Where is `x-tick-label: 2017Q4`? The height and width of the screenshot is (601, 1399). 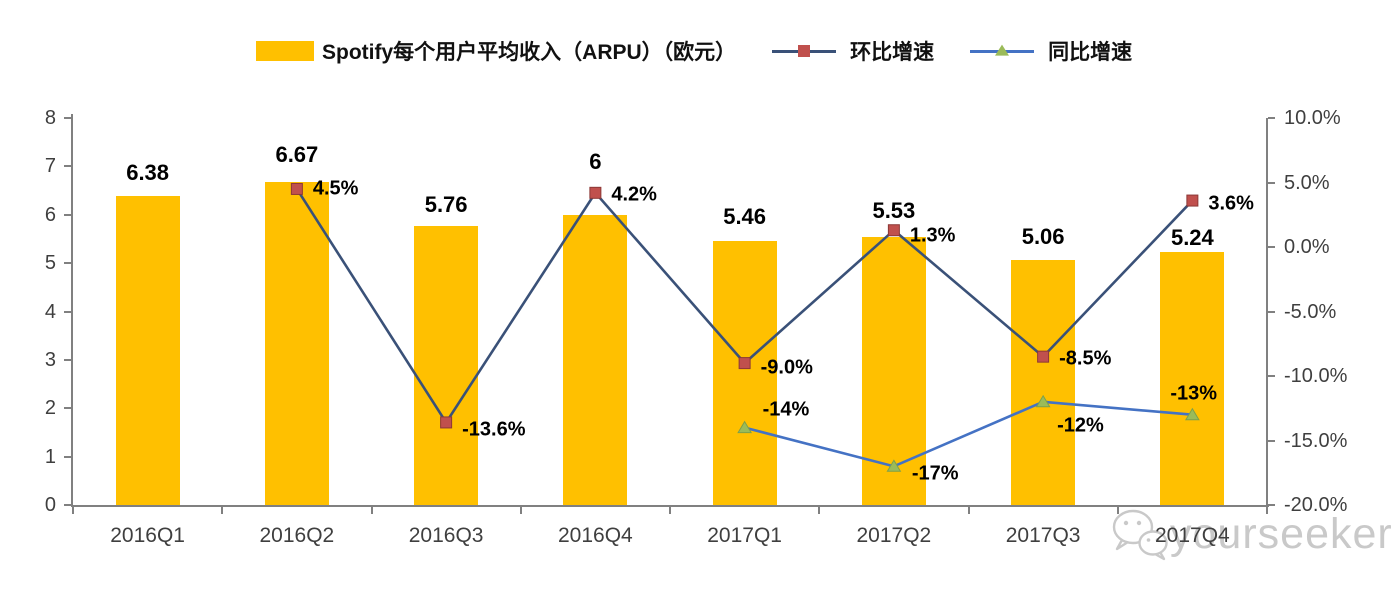
x-tick-label: 2017Q4 is located at coordinates (1192, 535).